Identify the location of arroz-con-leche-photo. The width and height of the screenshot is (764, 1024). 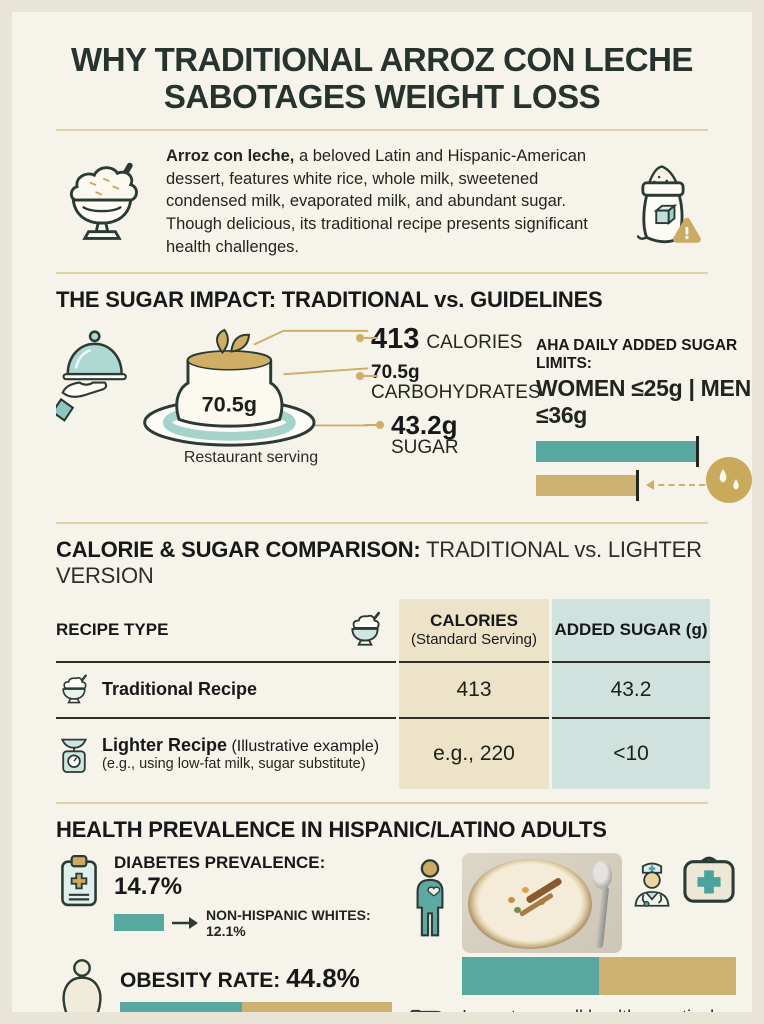
(542, 902).